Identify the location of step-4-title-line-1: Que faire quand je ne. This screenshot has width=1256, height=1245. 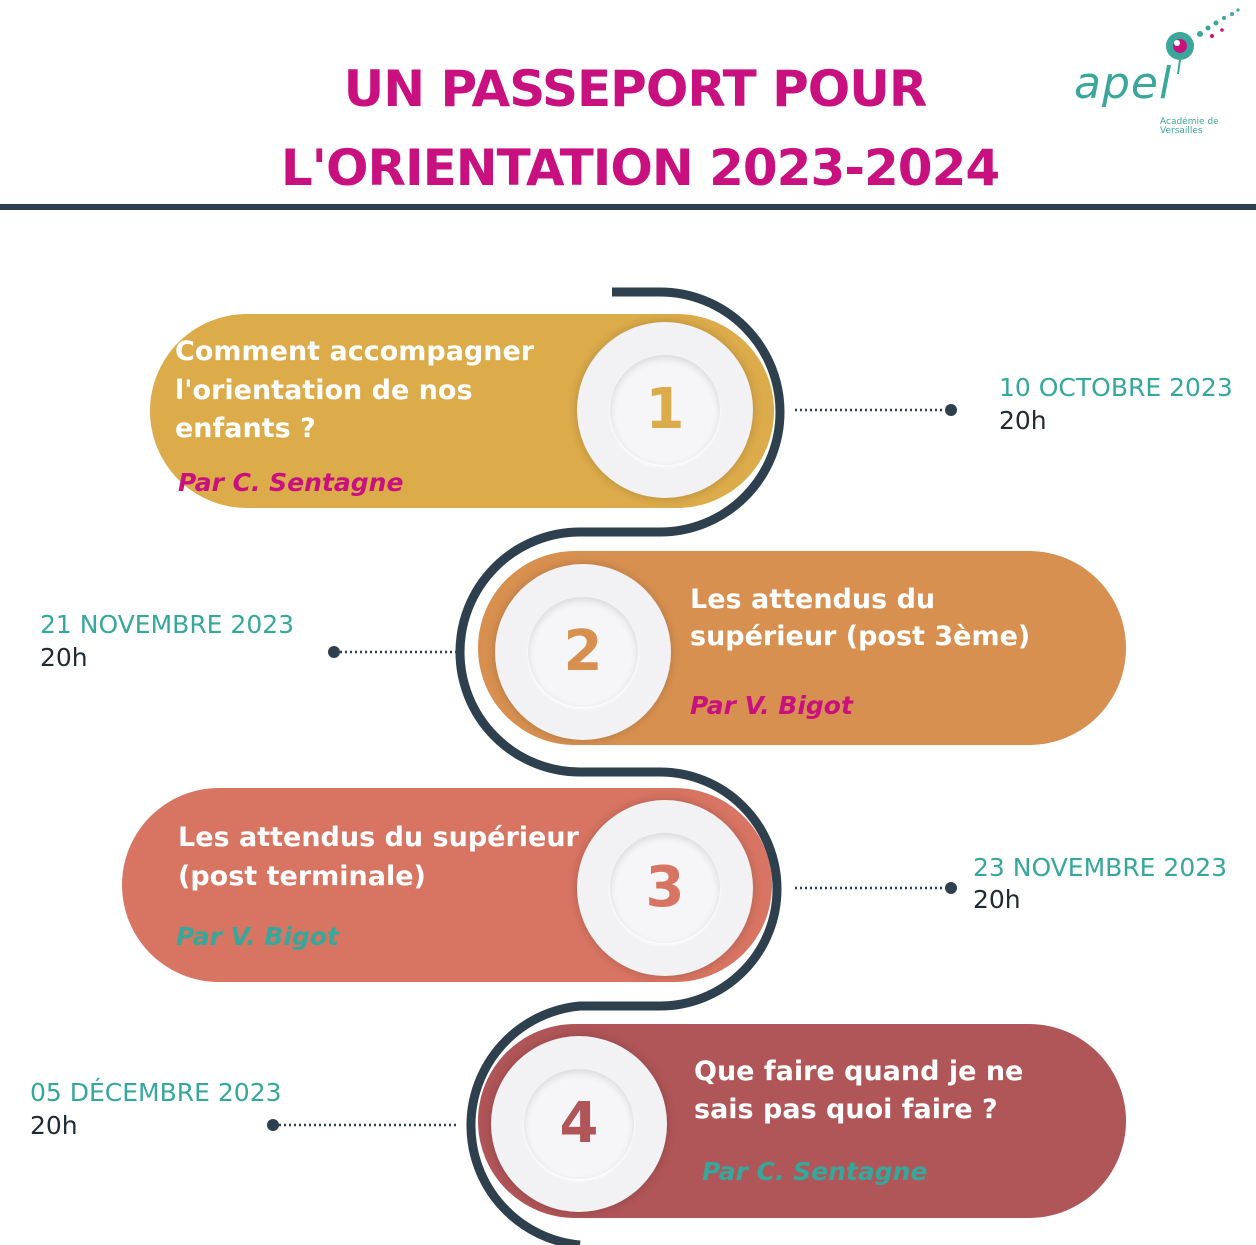
(859, 1071).